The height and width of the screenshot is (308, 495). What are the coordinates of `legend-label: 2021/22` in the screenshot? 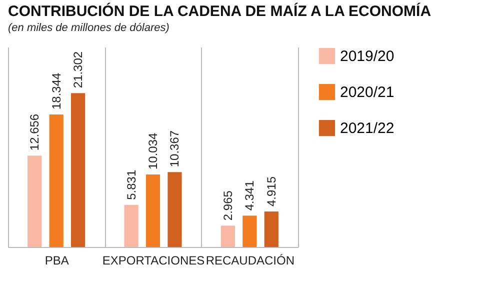 It's located at (367, 128).